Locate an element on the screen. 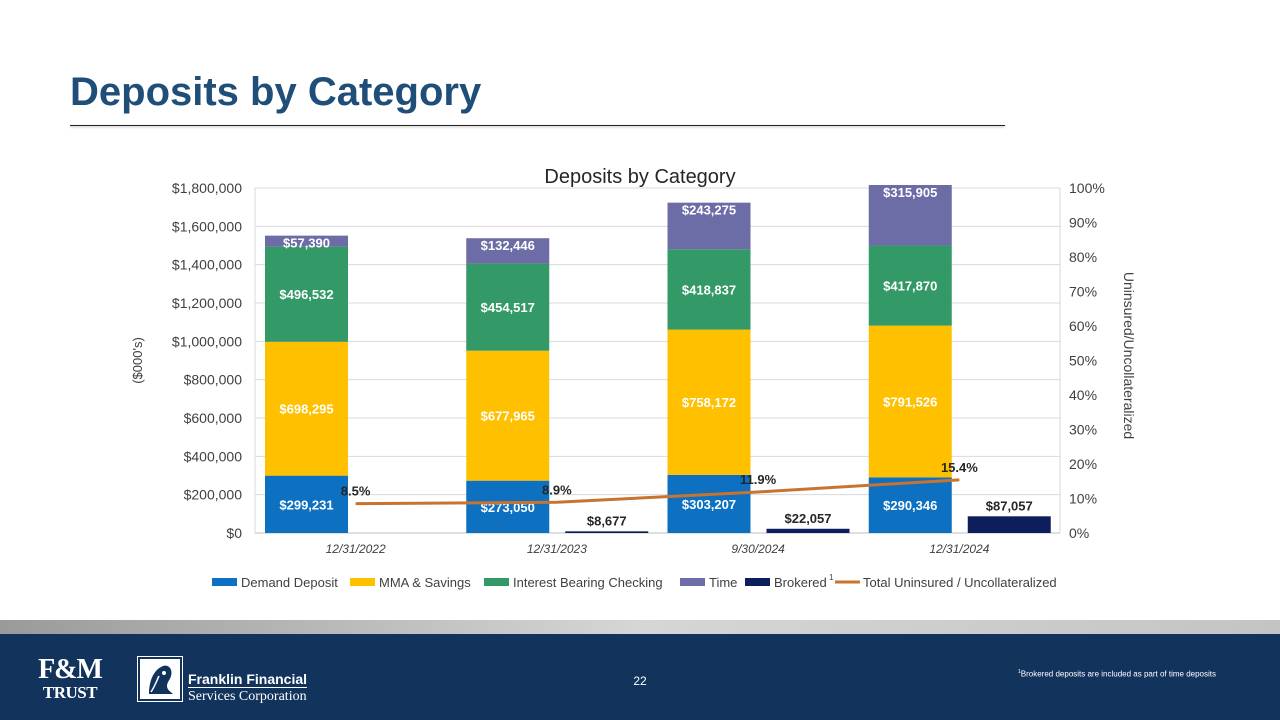 The height and width of the screenshot is (720, 1280). bar-data-label: $418,837 is located at coordinates (709, 289).